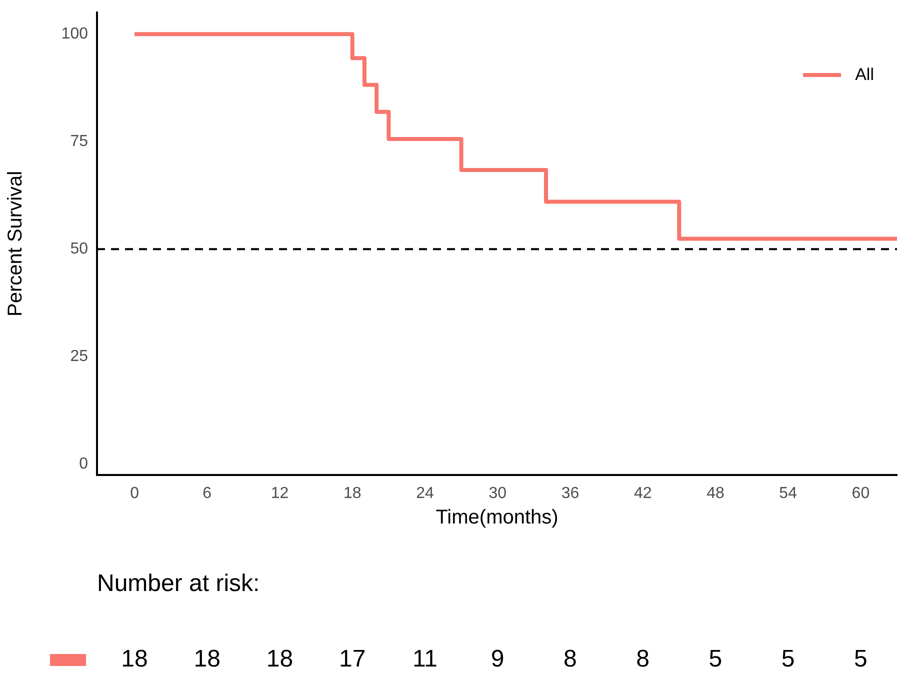 This screenshot has height=681, width=899. Describe the element at coordinates (788, 493) in the screenshot. I see `x-tick-label: 54` at that location.